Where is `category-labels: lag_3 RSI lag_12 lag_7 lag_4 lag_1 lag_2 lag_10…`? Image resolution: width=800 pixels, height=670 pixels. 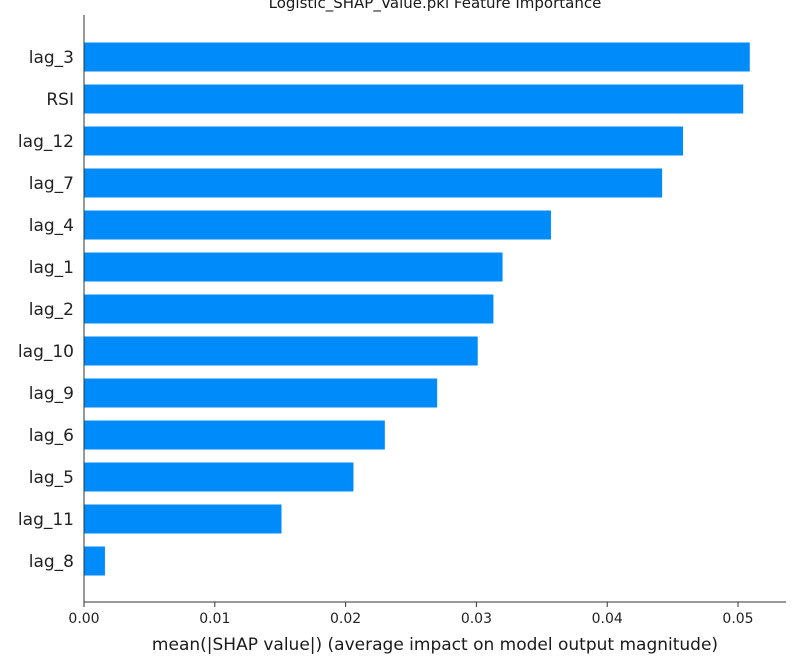 category-labels: lag_3 RSI lag_12 lag_7 lag_4 lag_1 lag_2 lag_10… is located at coordinates (46, 310).